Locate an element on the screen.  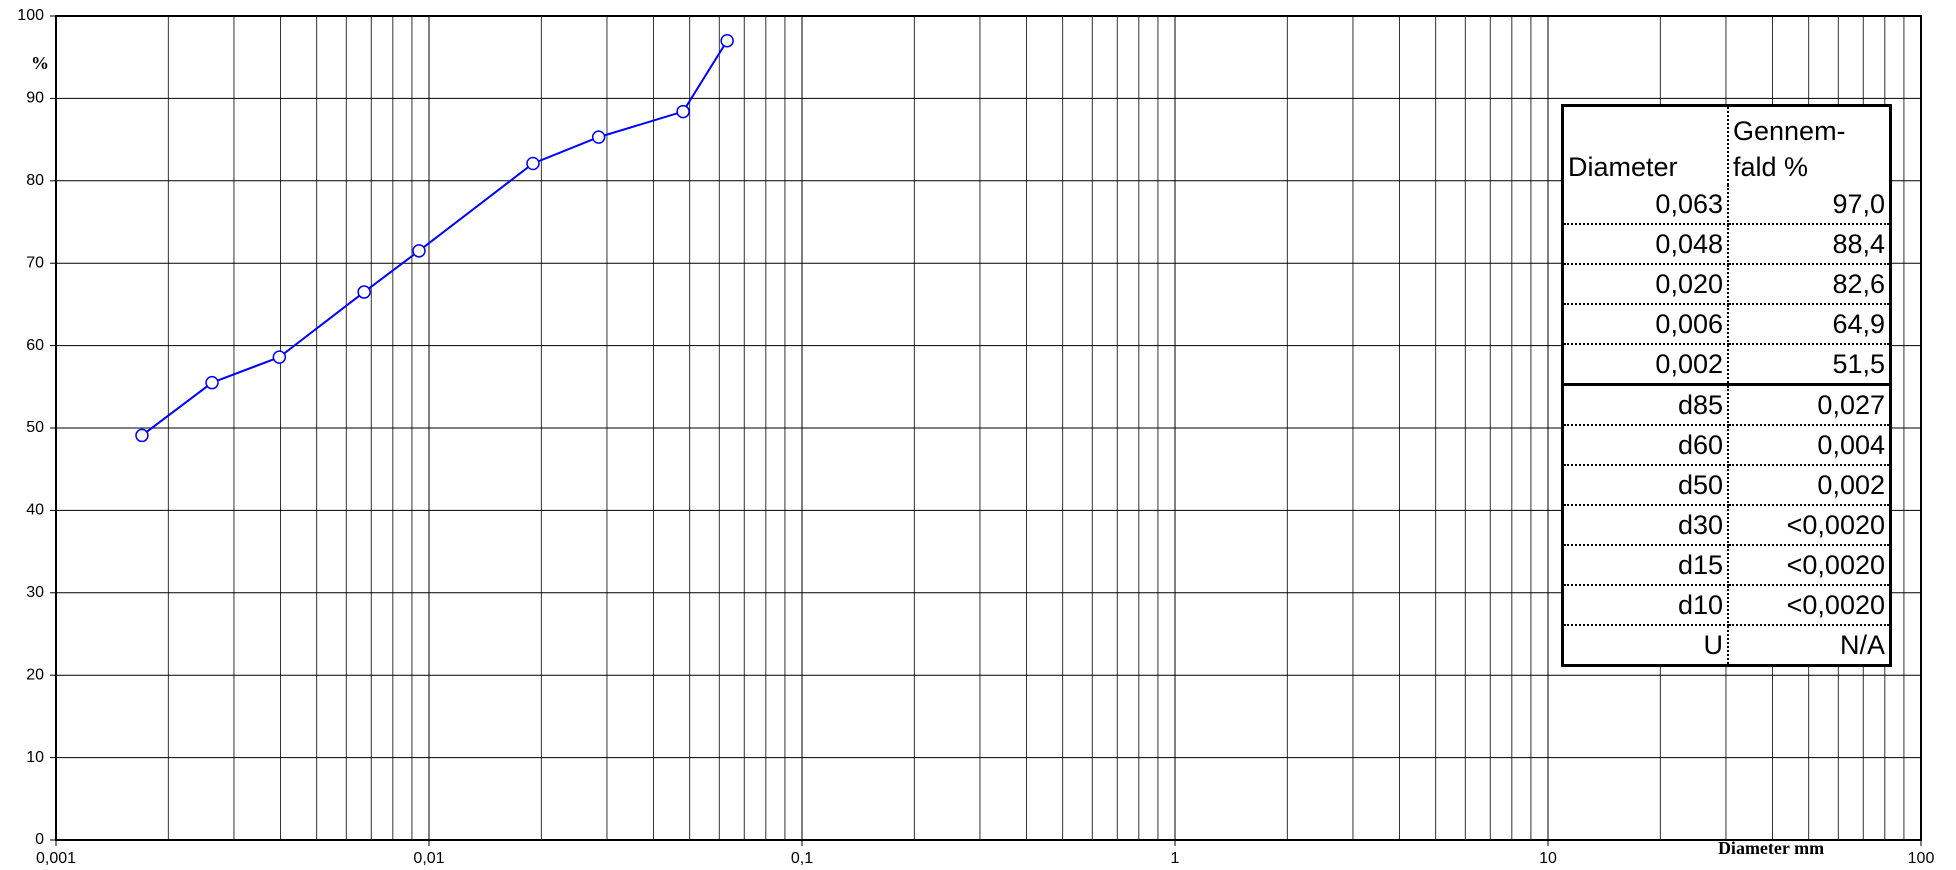
data-line is located at coordinates (435, 238).